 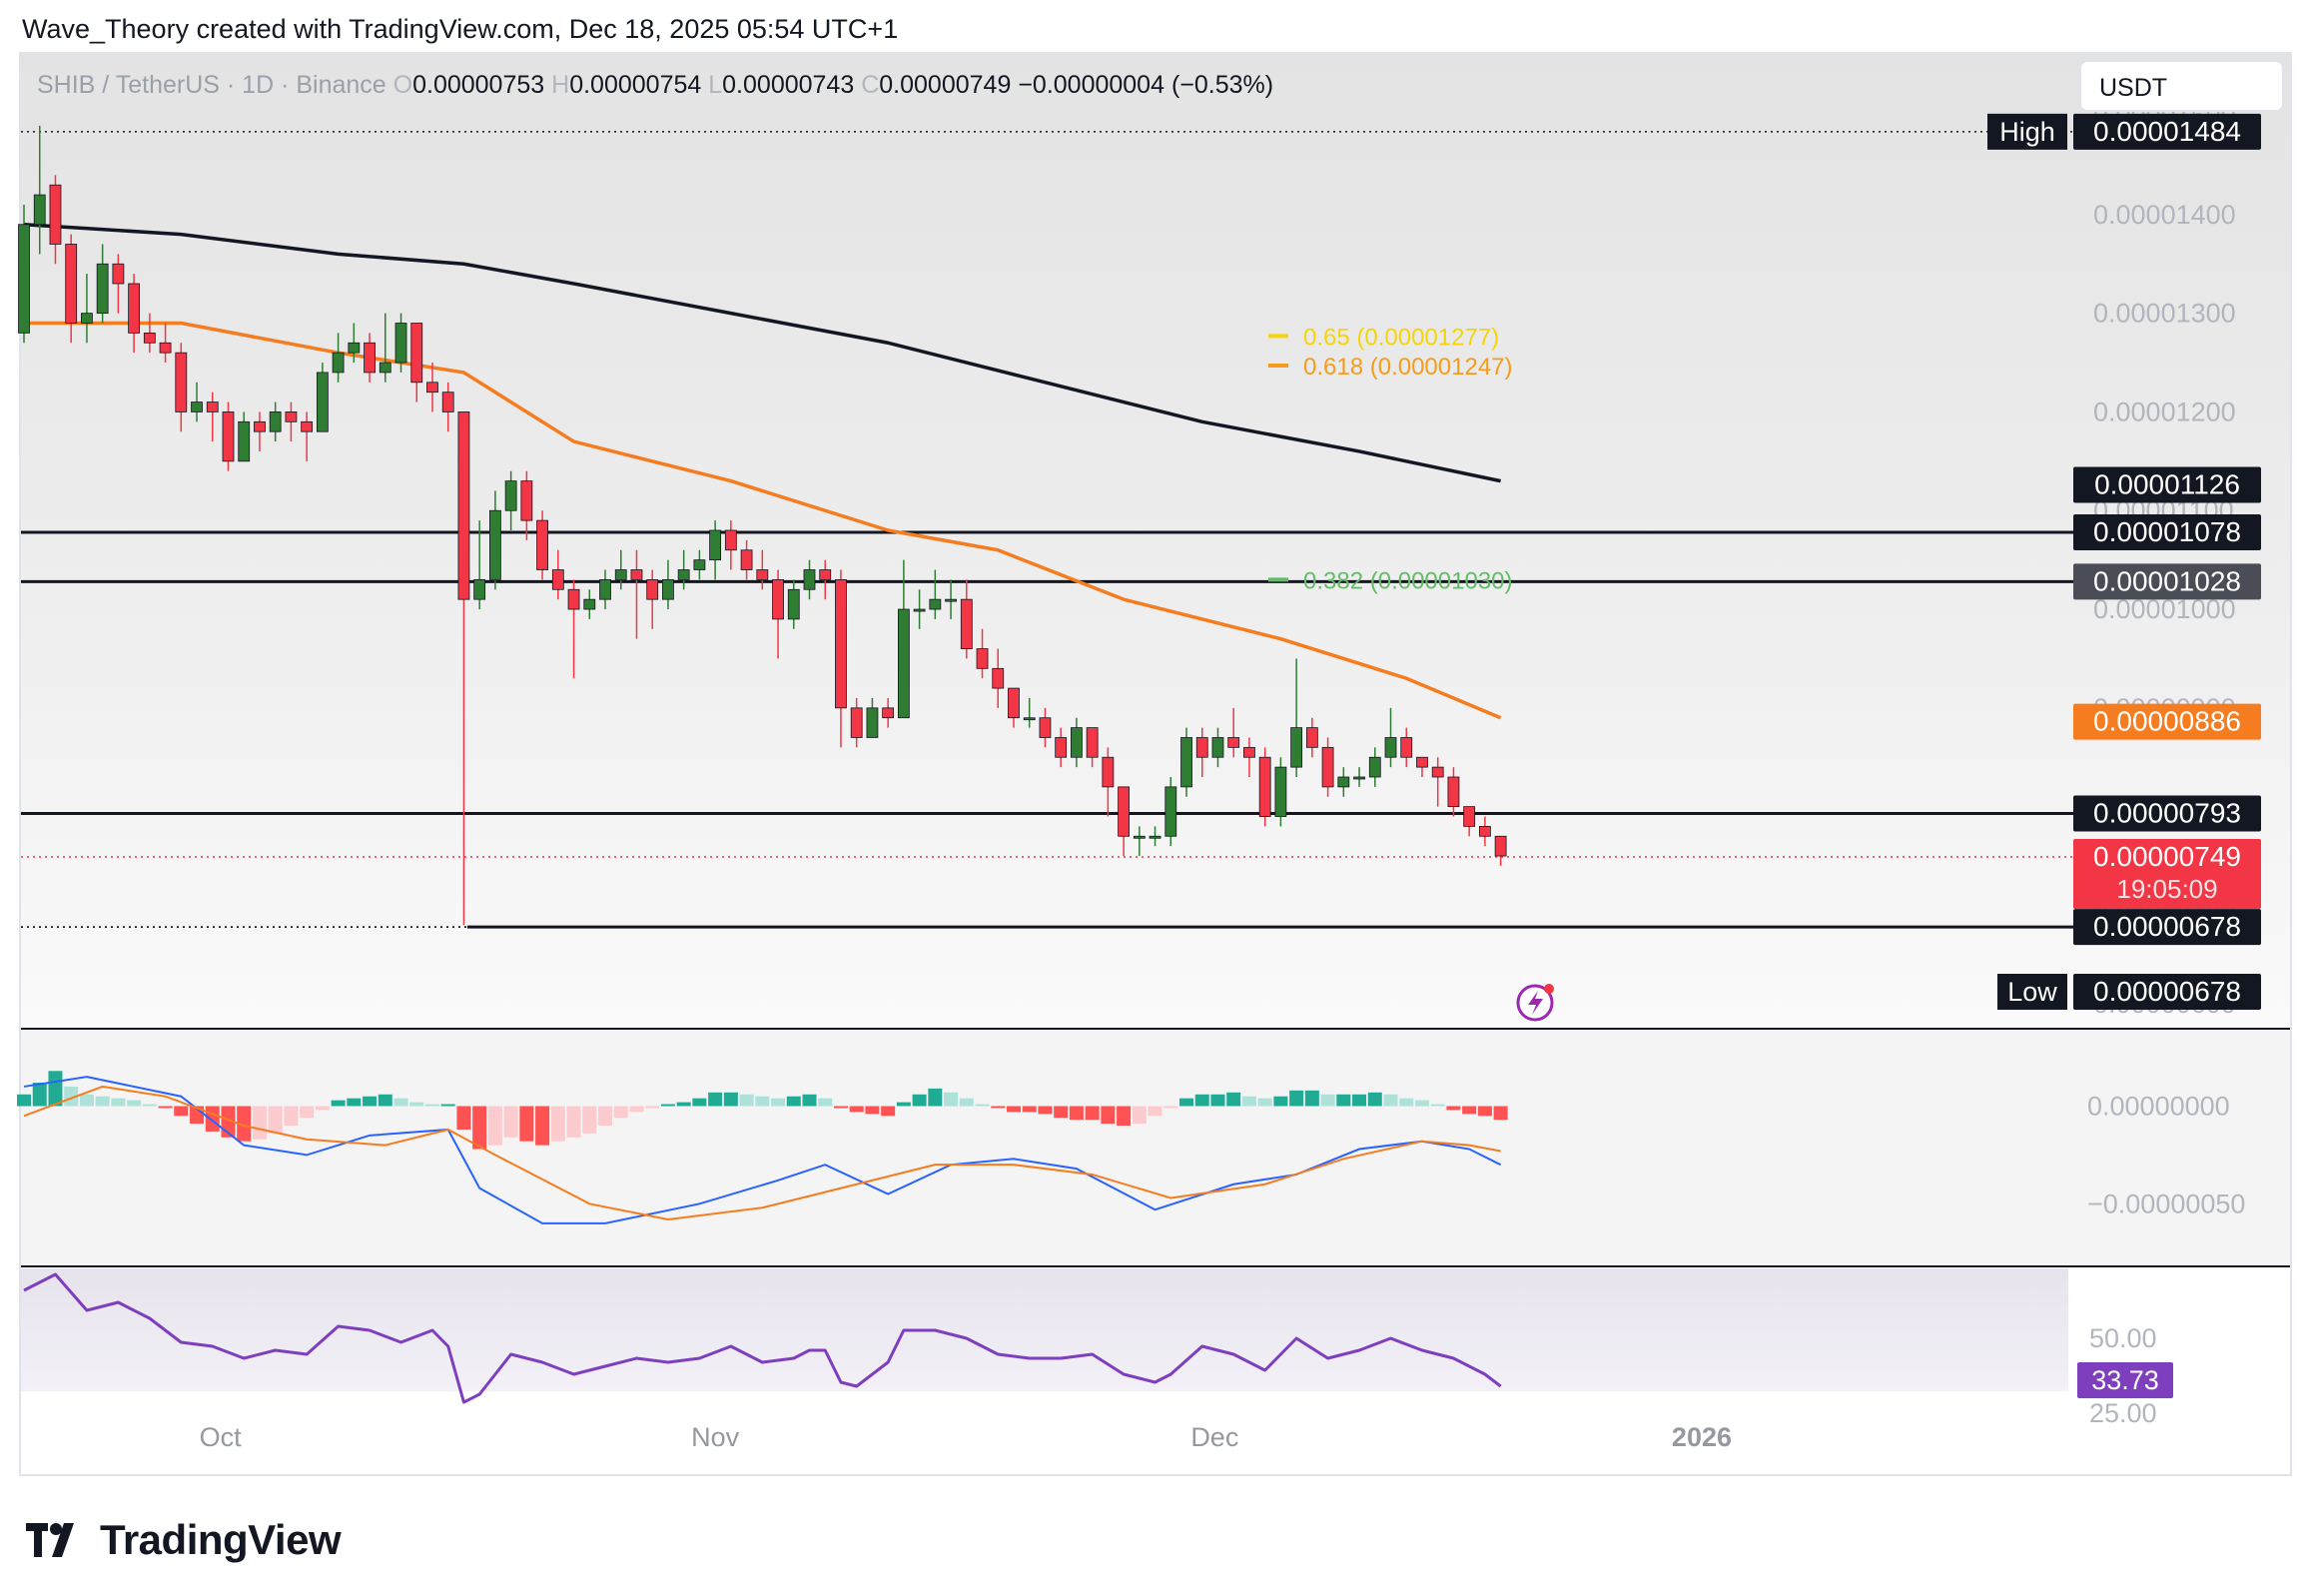 What do you see at coordinates (221, 1539) in the screenshot?
I see `tradingview-wordmark: TradingView` at bounding box center [221, 1539].